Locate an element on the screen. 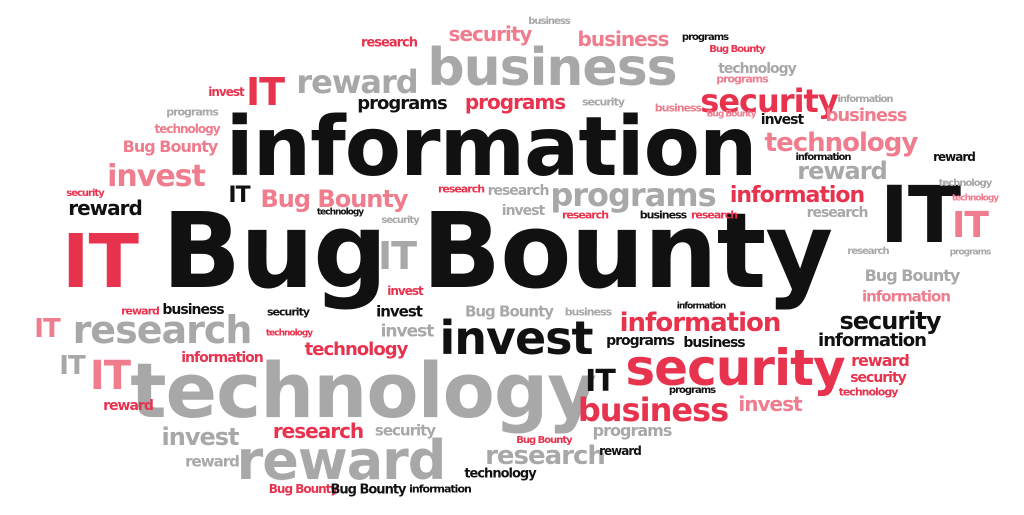 Image resolution: width=1024 pixels, height=515 pixels. word-security-red-left: security is located at coordinates (85, 193).